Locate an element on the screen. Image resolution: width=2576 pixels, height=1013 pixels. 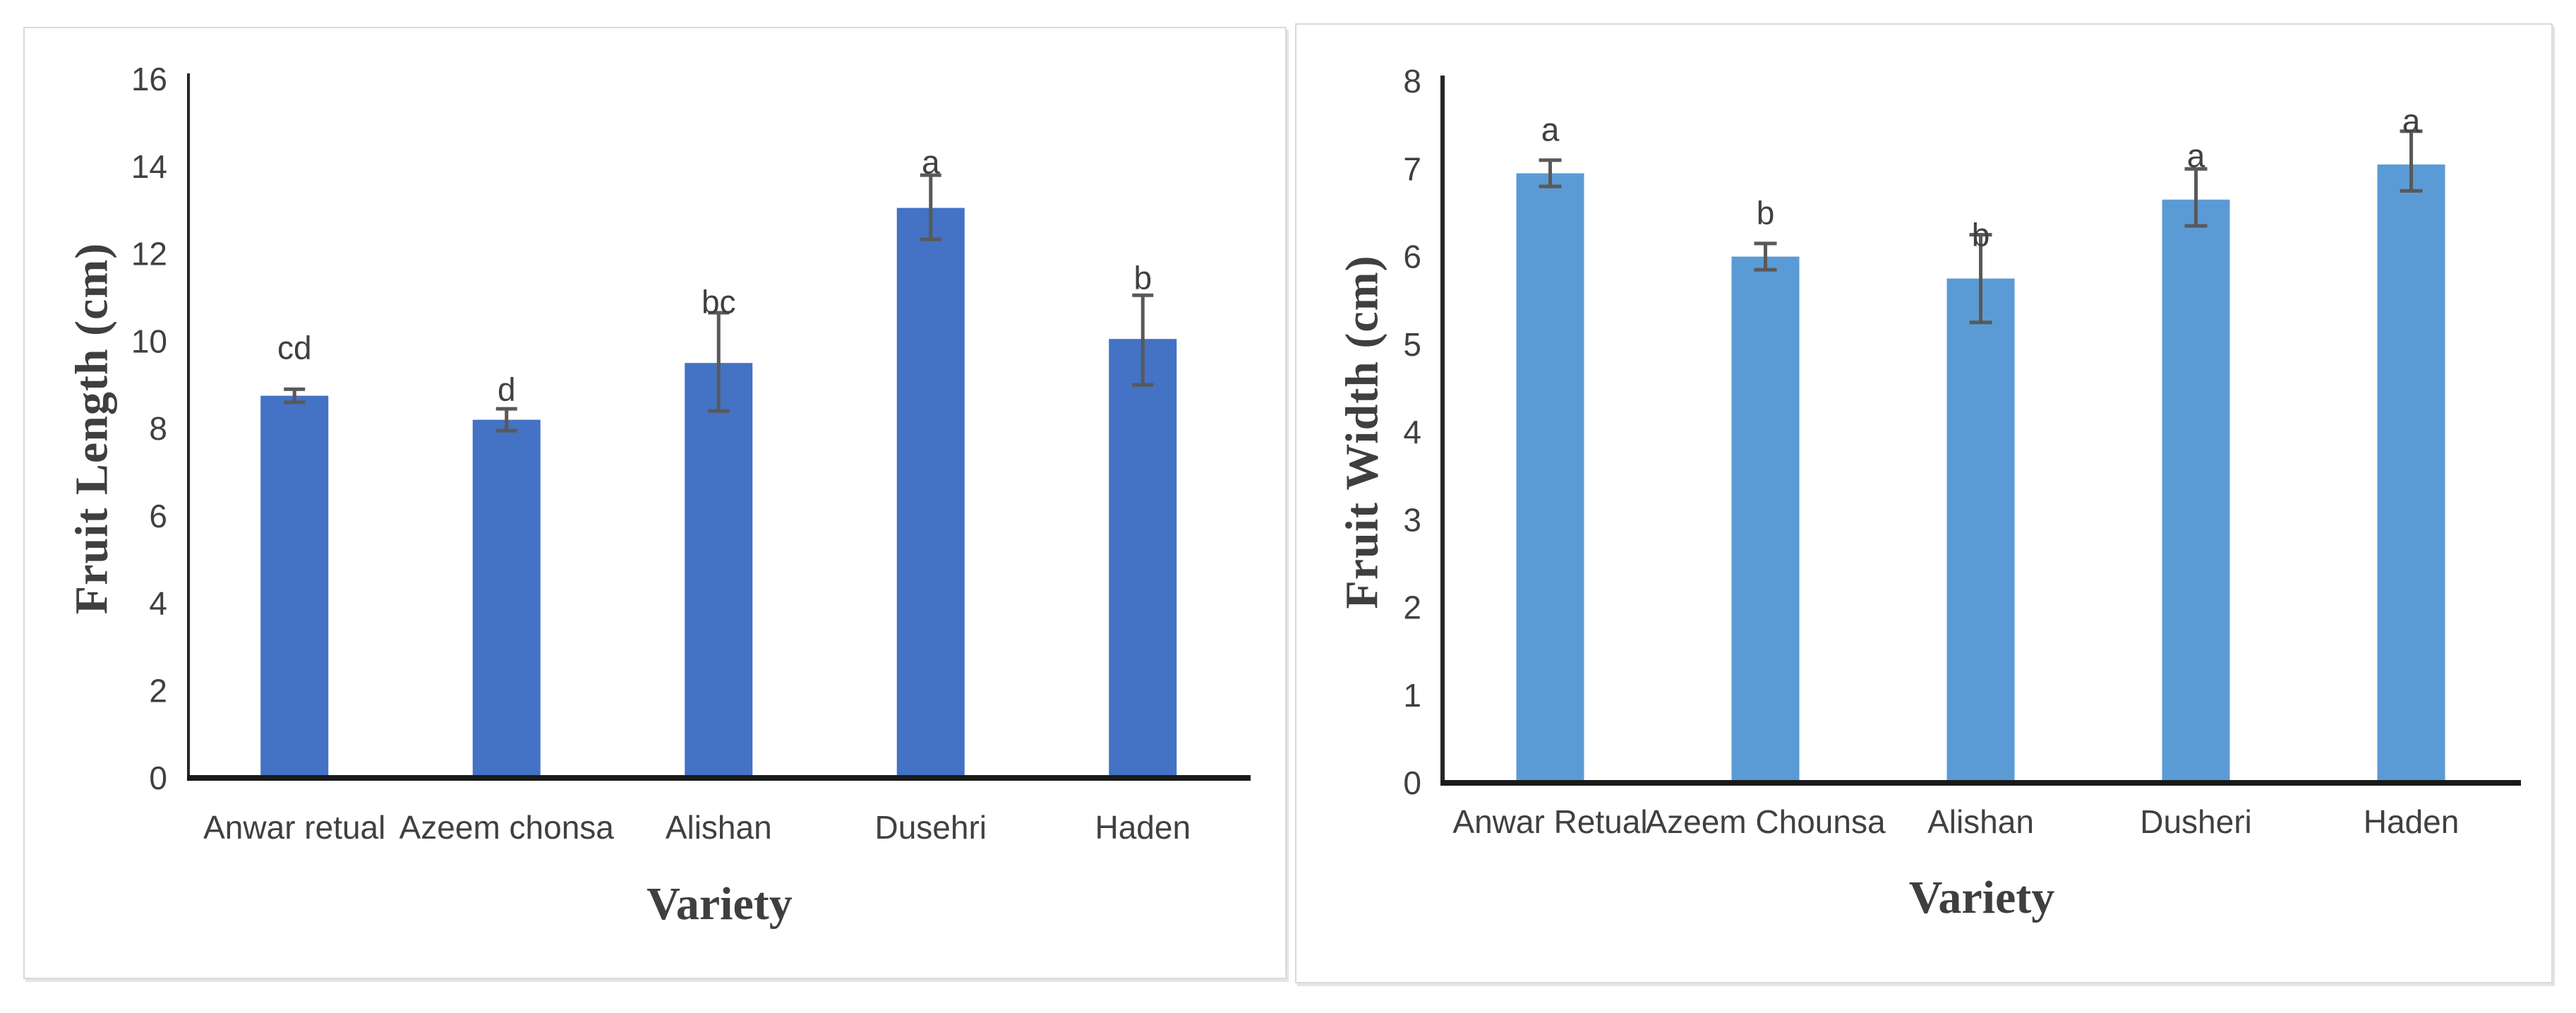
bar-dusheri is located at coordinates (2196, 491).